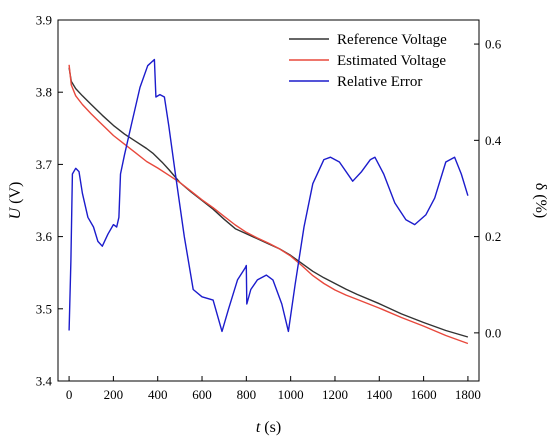 This screenshot has height=447, width=550. What do you see at coordinates (44, 92) in the screenshot?
I see `y-left-tick-label: 3.8` at bounding box center [44, 92].